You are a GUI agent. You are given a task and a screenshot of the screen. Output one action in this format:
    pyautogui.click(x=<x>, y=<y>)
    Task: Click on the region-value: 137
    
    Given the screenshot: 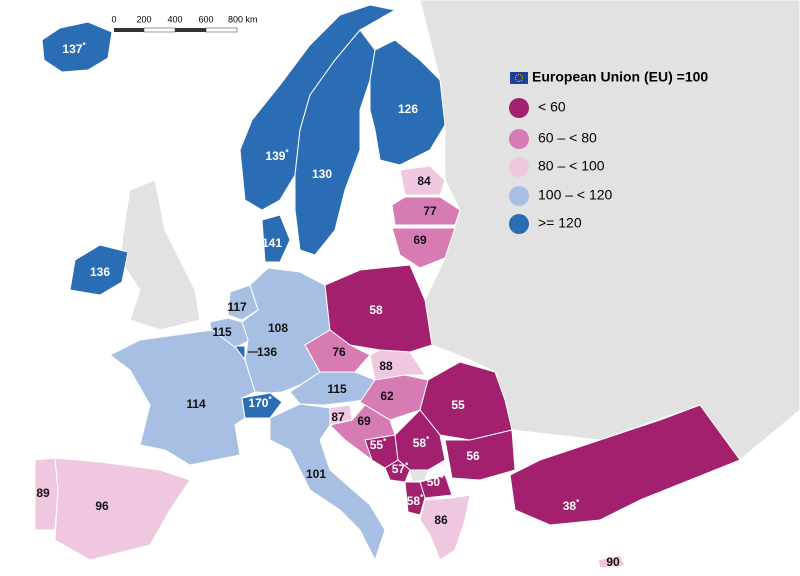 What is the action you would take?
    pyautogui.click(x=72, y=49)
    